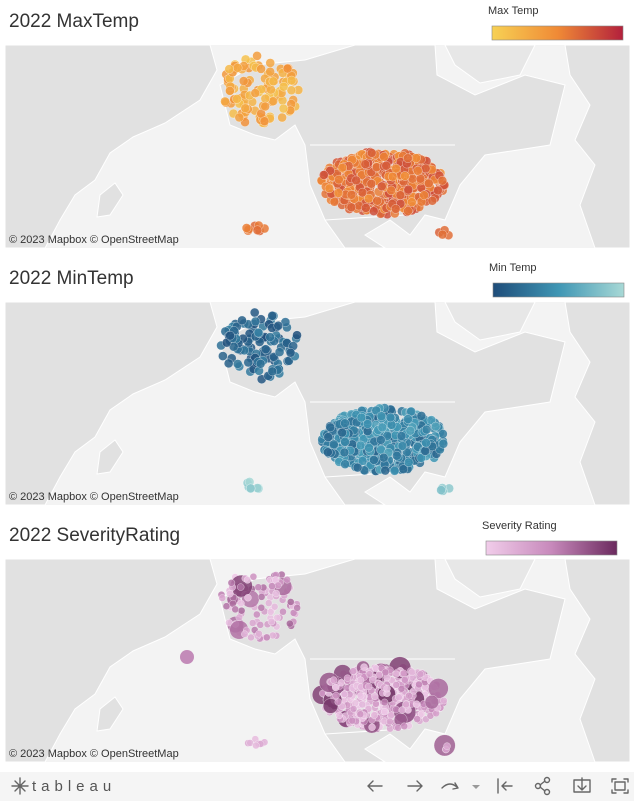  I want to click on redo-button, so click(415, 786).